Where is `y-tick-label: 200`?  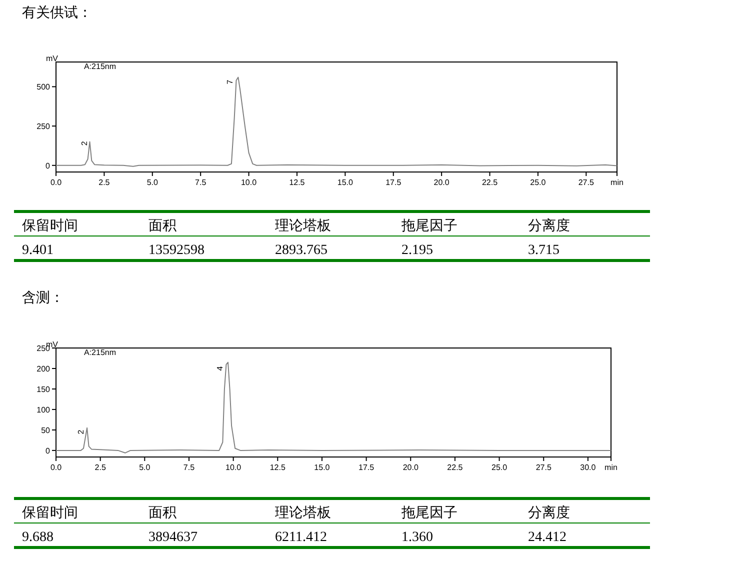 y-tick-label: 200 is located at coordinates (43, 369).